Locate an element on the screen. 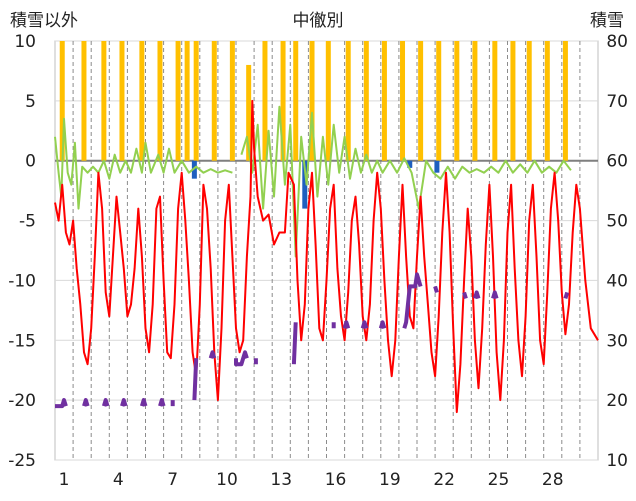 Image resolution: width=636 pixels, height=501 pixels. left-axis-label: 積雪以外 is located at coordinates (44, 21).